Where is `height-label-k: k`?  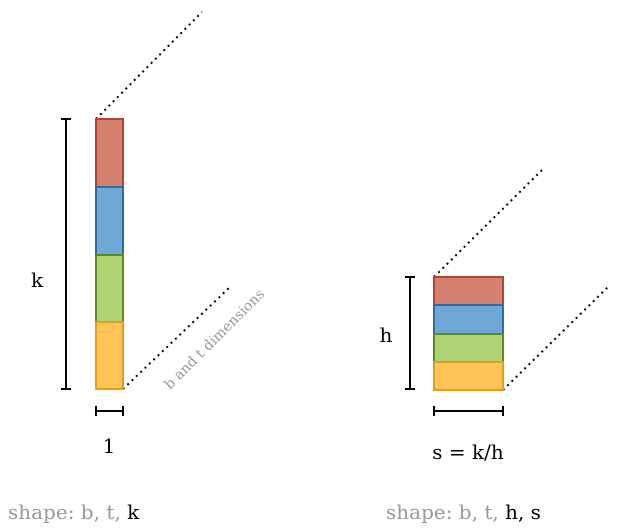
height-label-k: k is located at coordinates (37, 280).